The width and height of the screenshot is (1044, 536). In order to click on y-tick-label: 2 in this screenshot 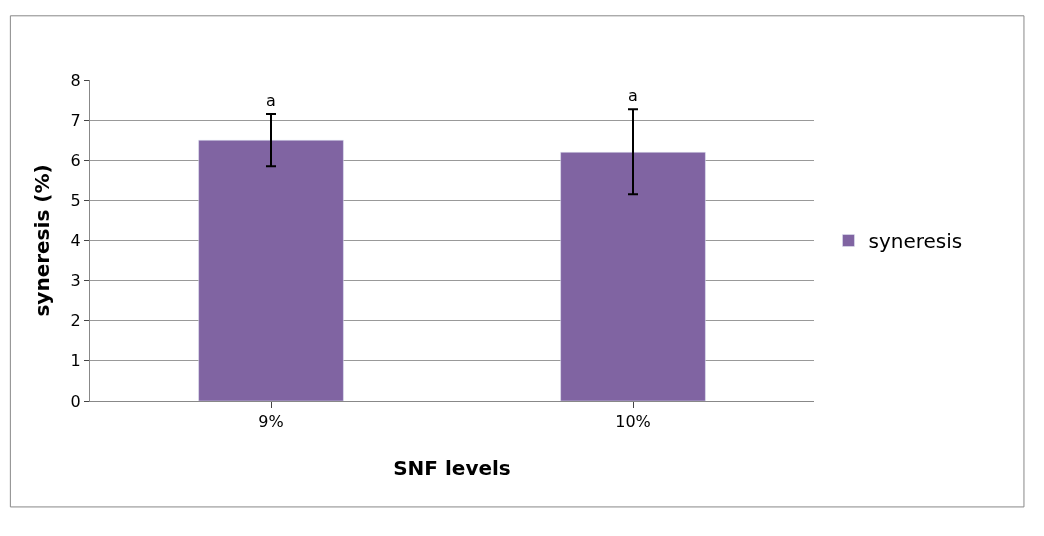, I will do `click(75, 321)`.